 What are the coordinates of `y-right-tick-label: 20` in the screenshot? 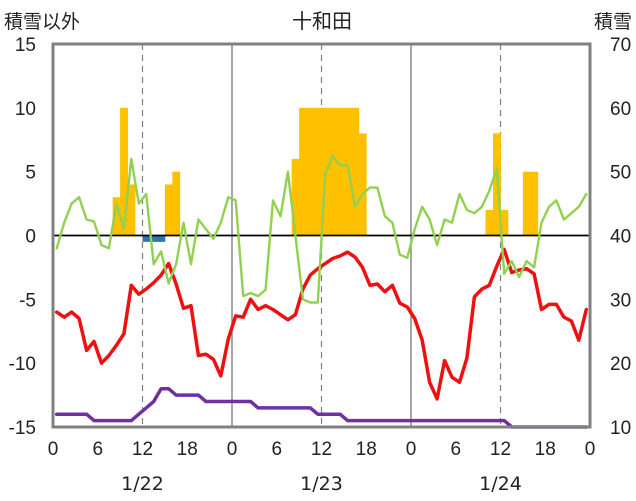 It's located at (620, 364).